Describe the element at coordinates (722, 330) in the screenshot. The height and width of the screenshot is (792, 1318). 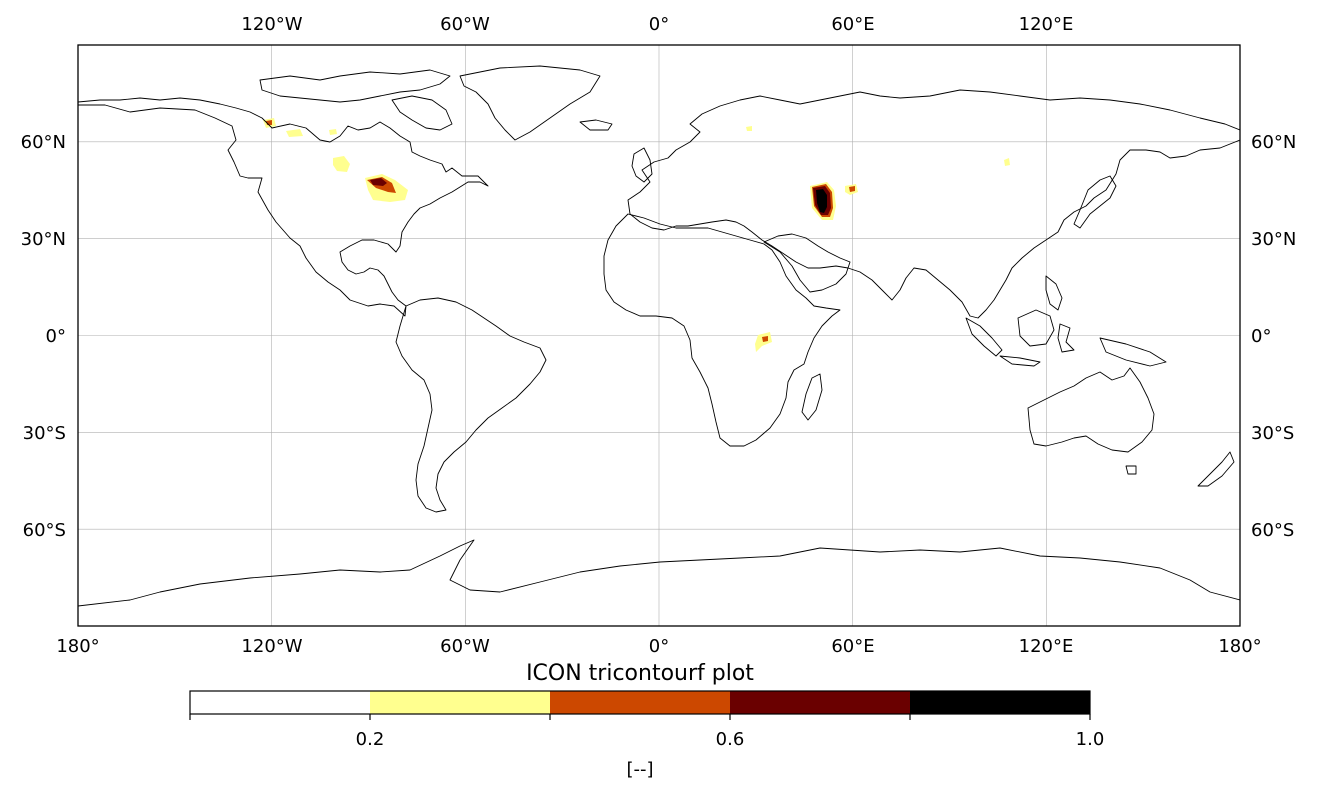
I see `coastline-africa` at that location.